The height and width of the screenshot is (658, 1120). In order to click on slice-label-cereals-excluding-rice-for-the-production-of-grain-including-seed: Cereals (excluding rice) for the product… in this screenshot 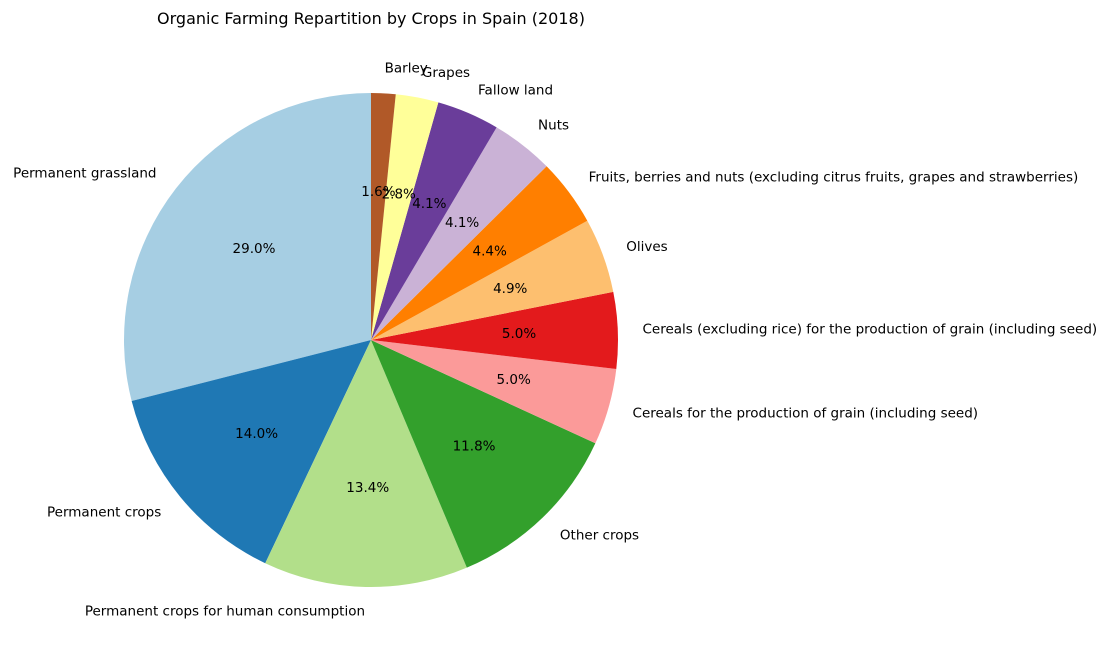, I will do `click(869, 329)`.